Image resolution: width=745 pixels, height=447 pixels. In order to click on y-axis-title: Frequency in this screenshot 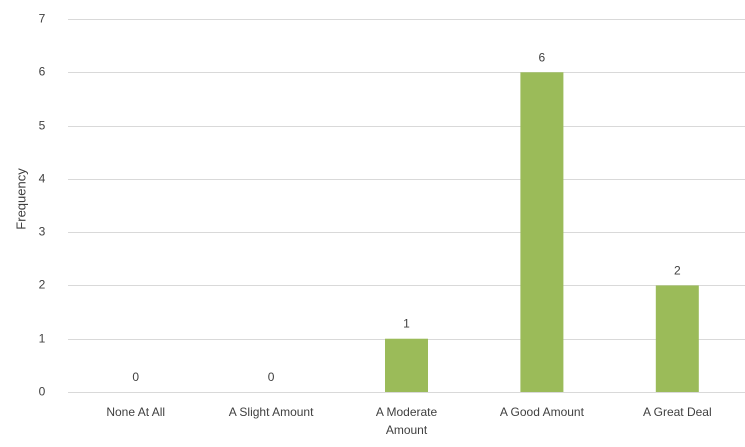, I will do `click(20, 199)`.